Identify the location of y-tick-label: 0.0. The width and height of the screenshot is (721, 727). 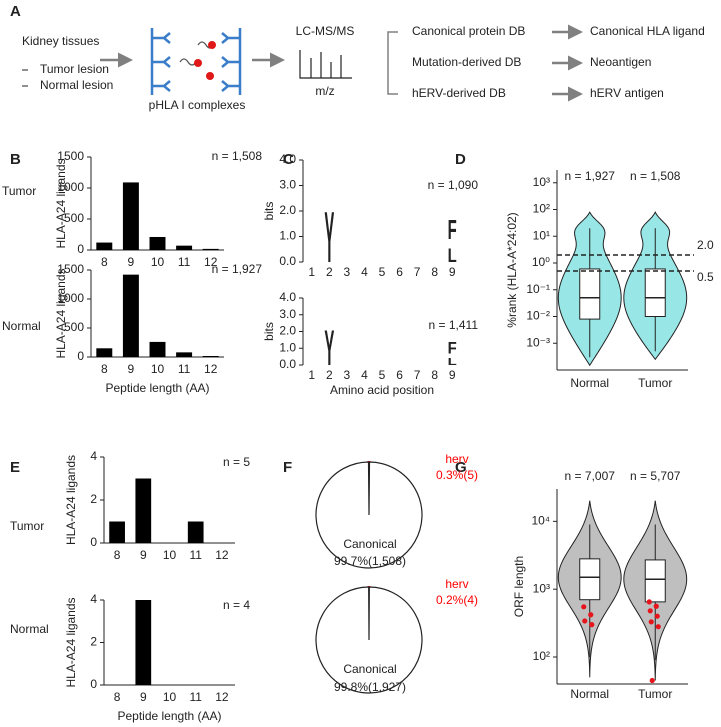
(287, 261).